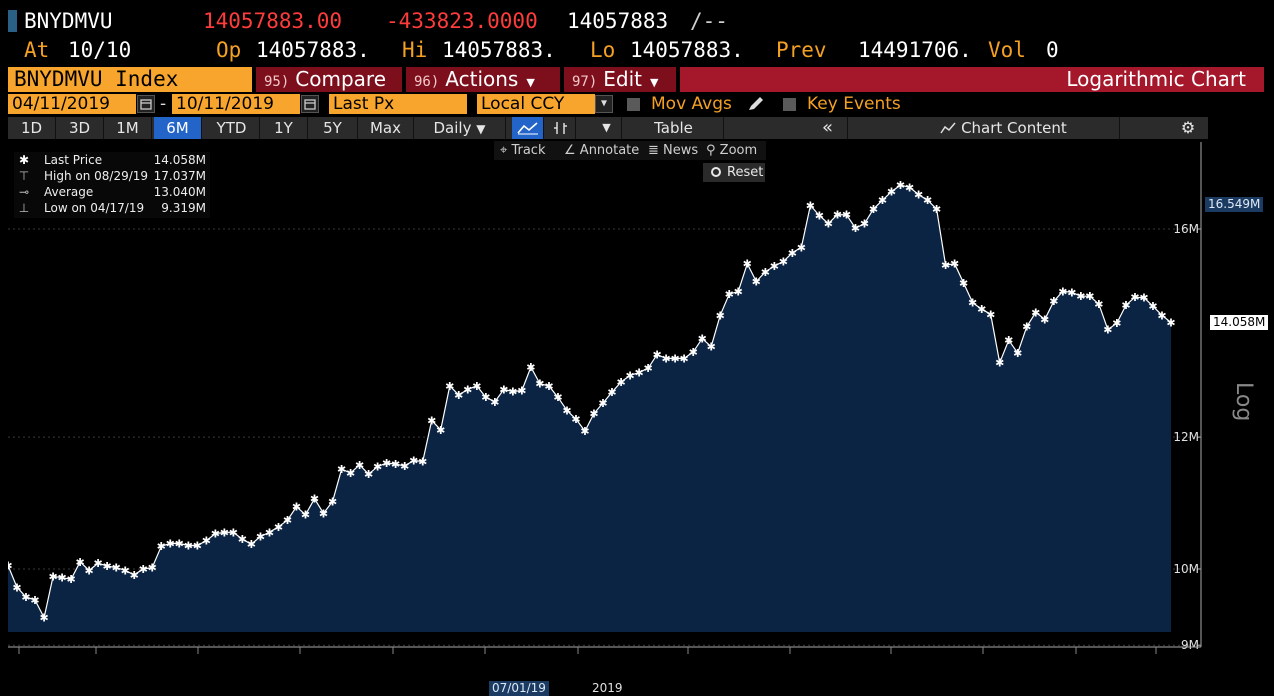 The width and height of the screenshot is (1274, 696). I want to click on start-date-field: 04/11/2019, so click(72, 104).